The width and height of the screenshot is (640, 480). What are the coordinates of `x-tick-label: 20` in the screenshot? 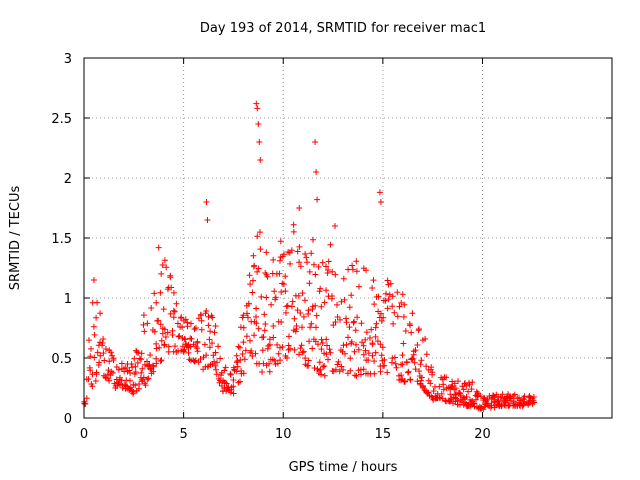 It's located at (482, 434).